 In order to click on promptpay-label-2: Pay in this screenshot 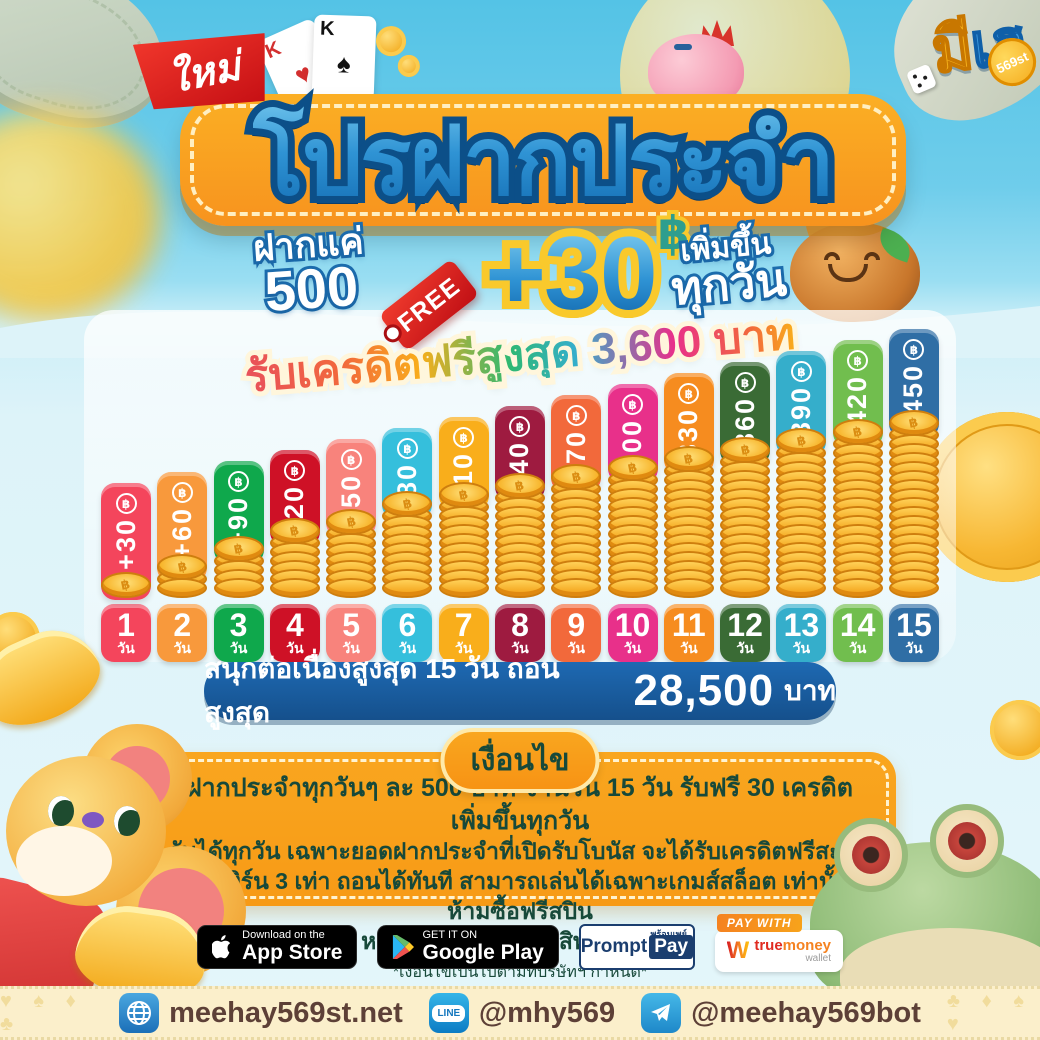, I will do `click(671, 947)`.